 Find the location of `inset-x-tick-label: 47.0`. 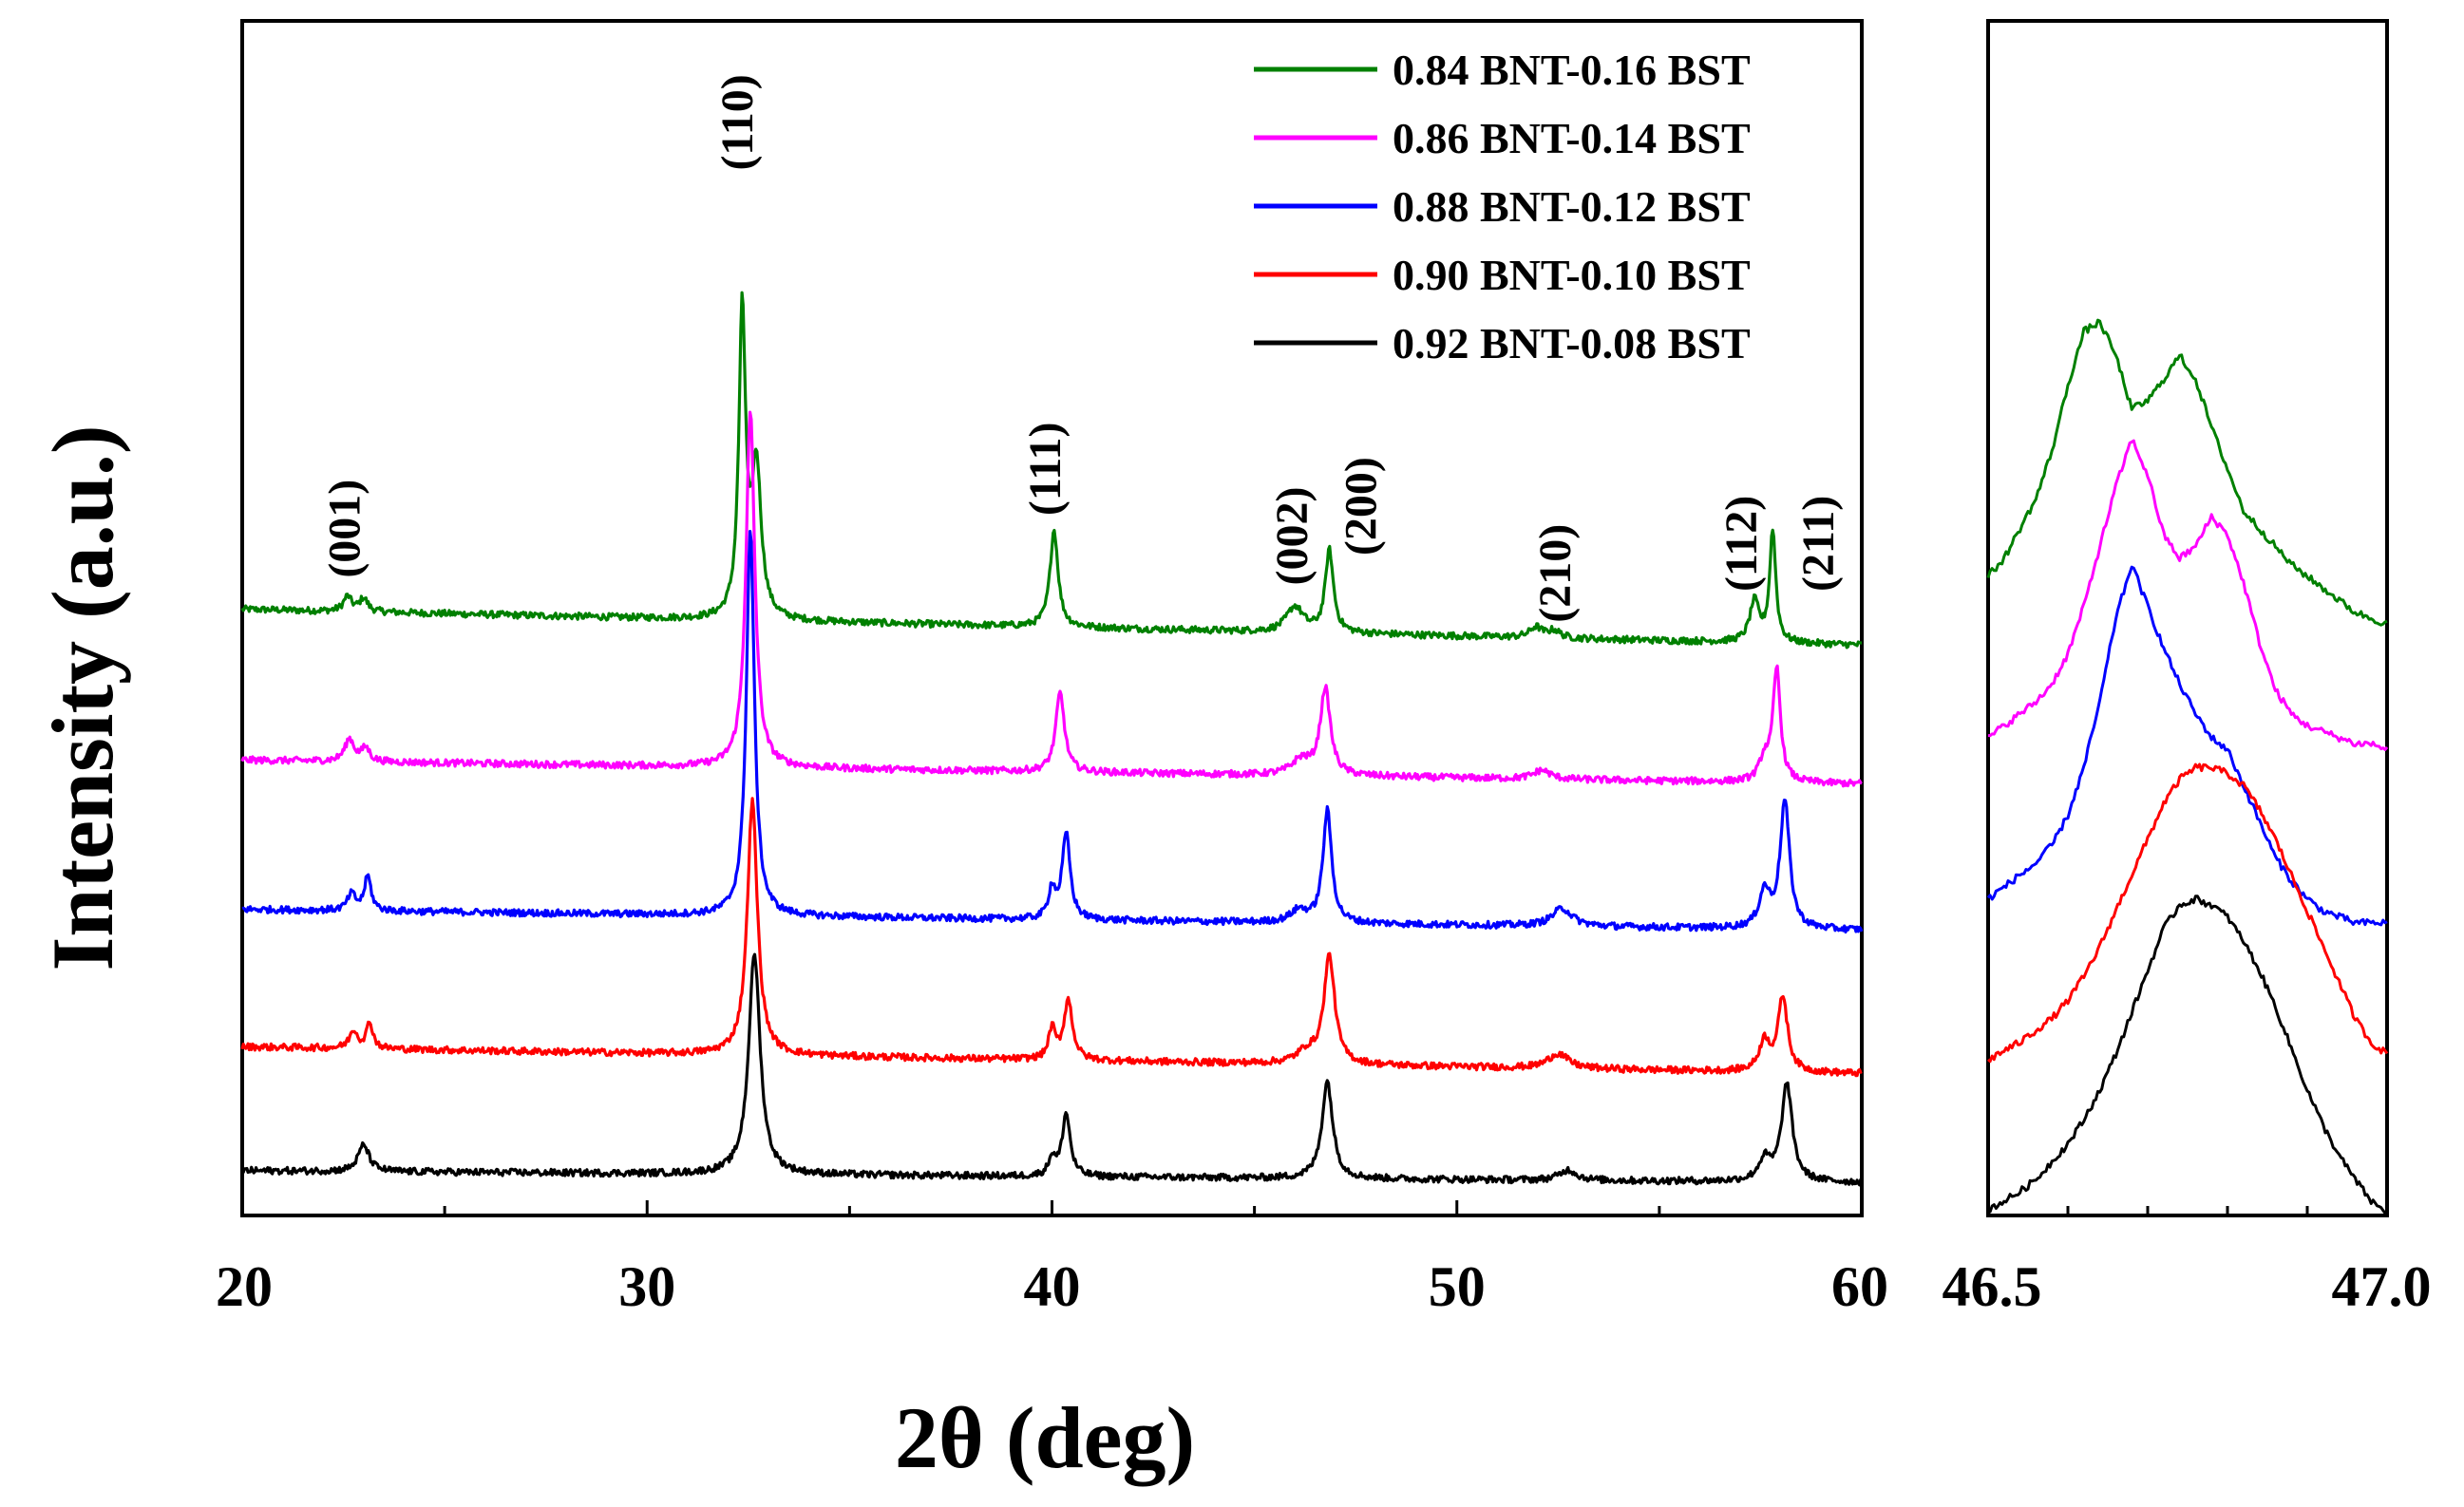

inset-x-tick-label: 47.0 is located at coordinates (2382, 1286).